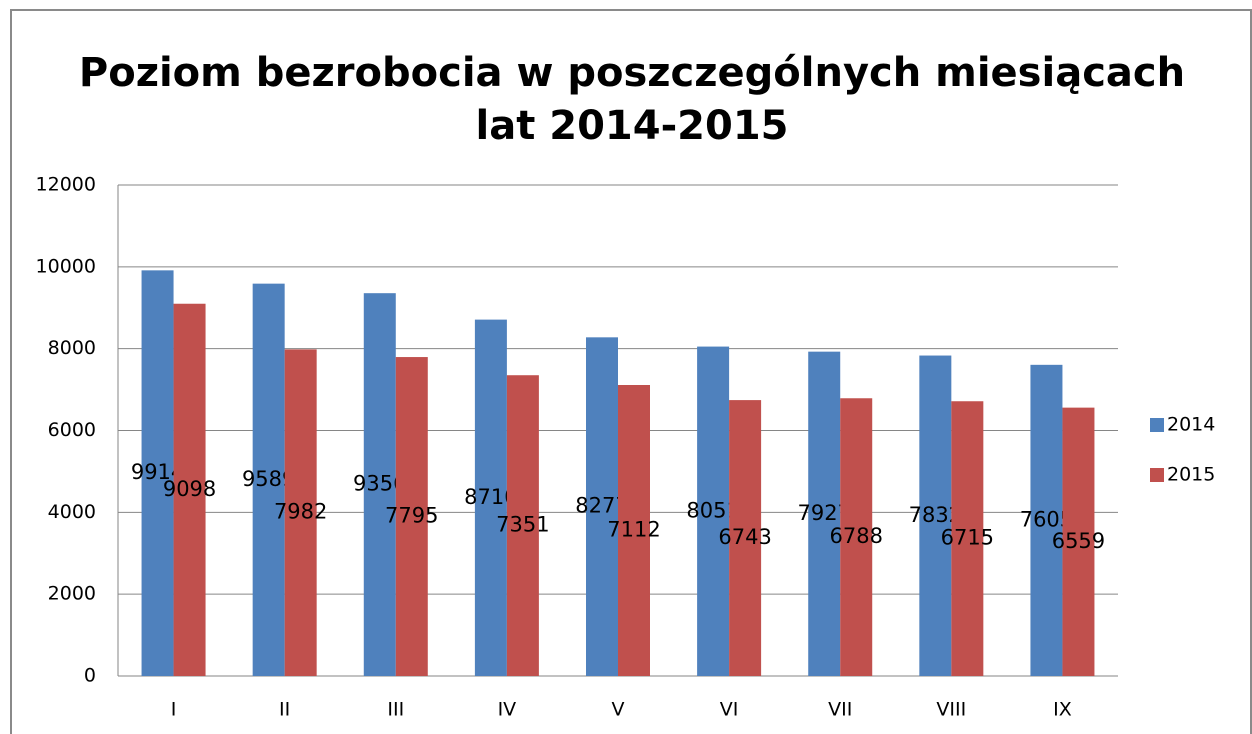  I want to click on chart-title: lat 2014-2015, so click(631, 126).